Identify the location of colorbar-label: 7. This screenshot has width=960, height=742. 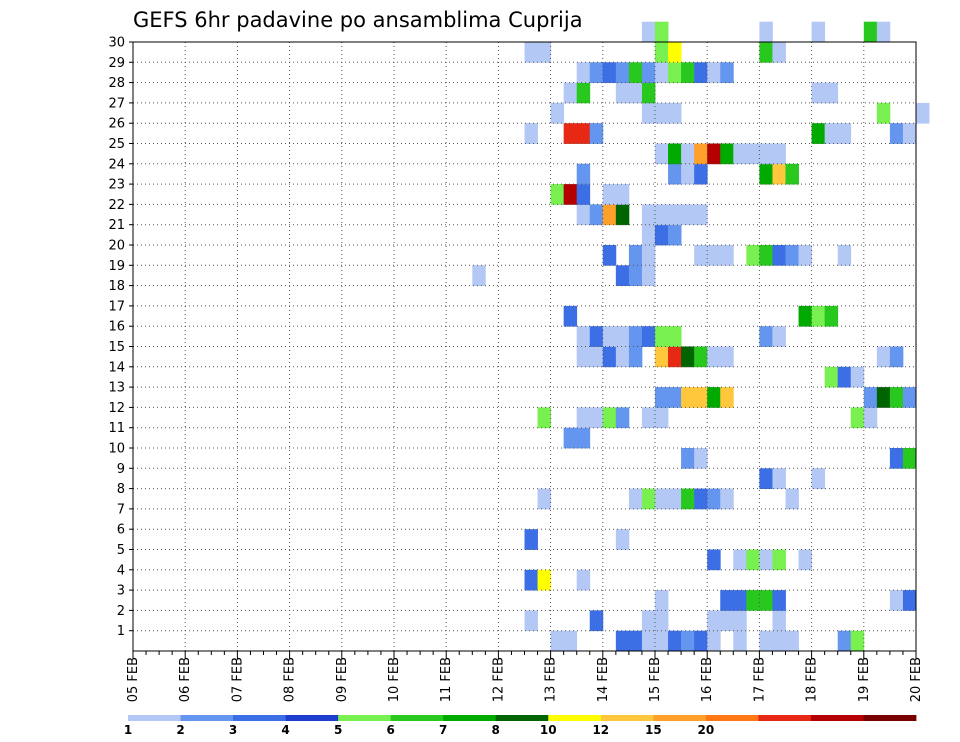
(443, 730).